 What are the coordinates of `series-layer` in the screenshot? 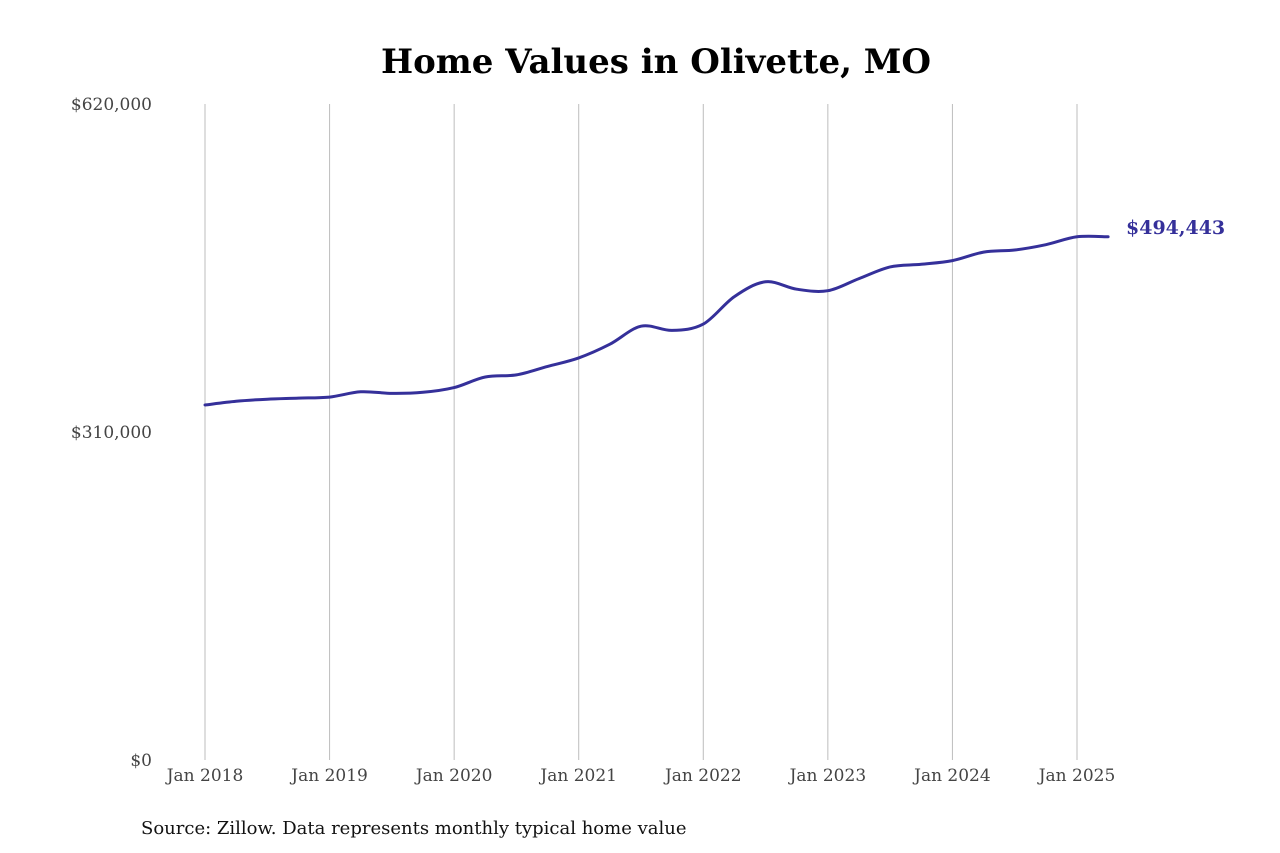 It's located at (656, 320).